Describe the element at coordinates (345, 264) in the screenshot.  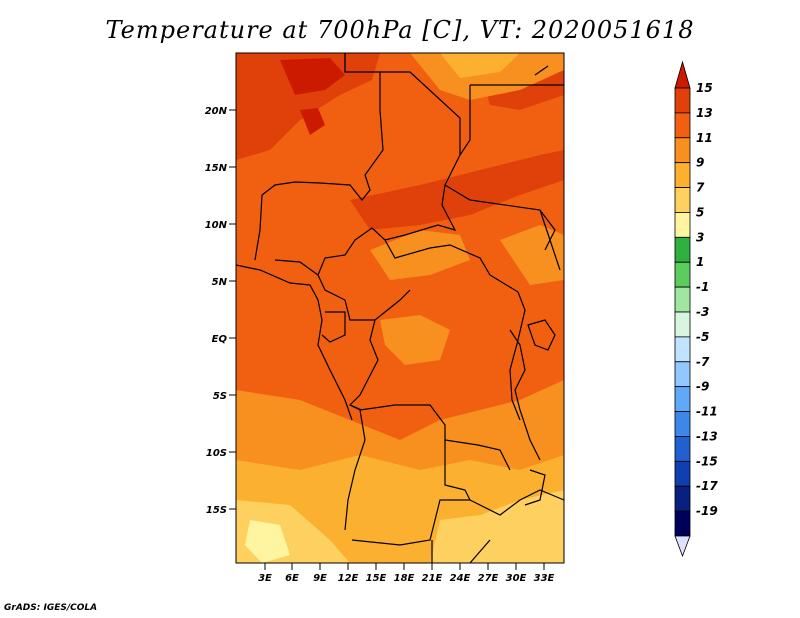
I see `border-cameroon` at that location.